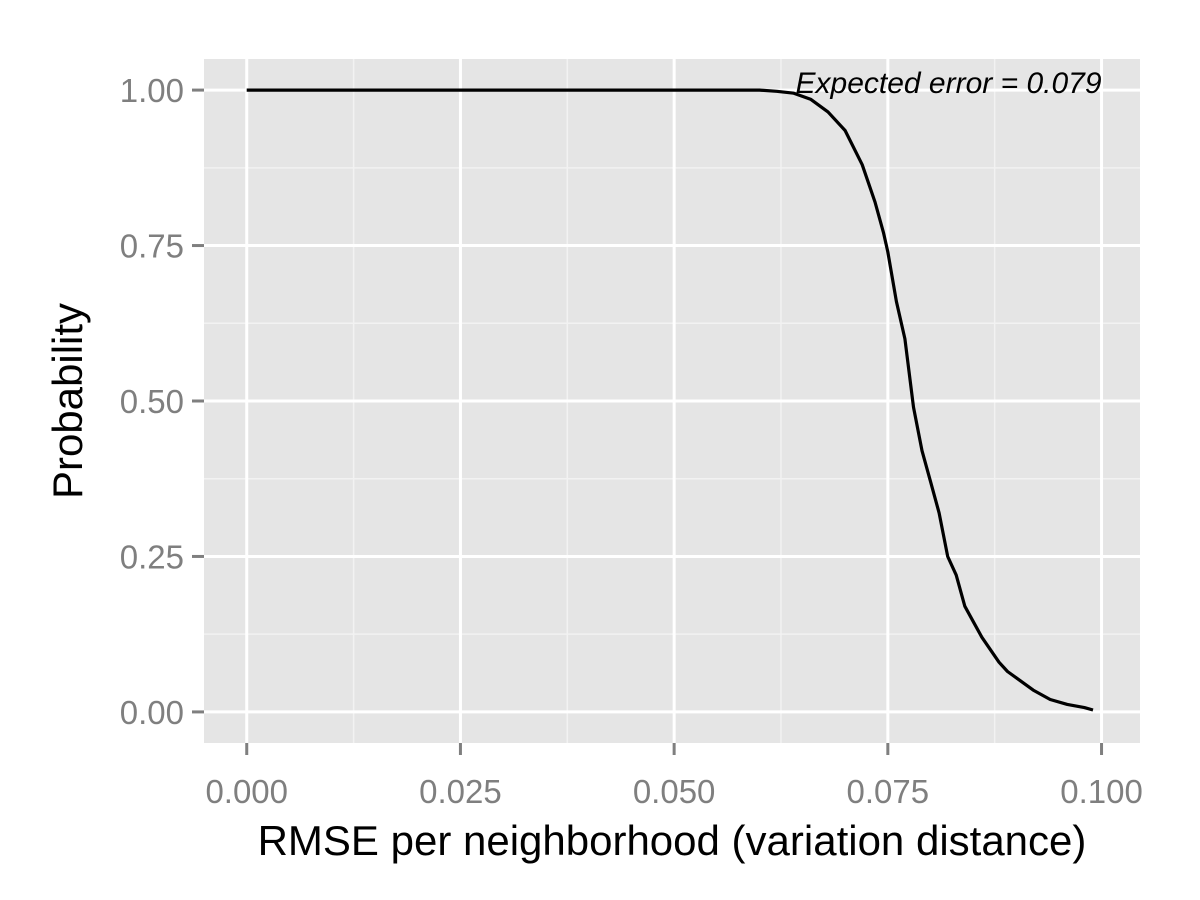 Image resolution: width=1200 pixels, height=900 pixels. I want to click on y-tick-label: 0.75, so click(152, 246).